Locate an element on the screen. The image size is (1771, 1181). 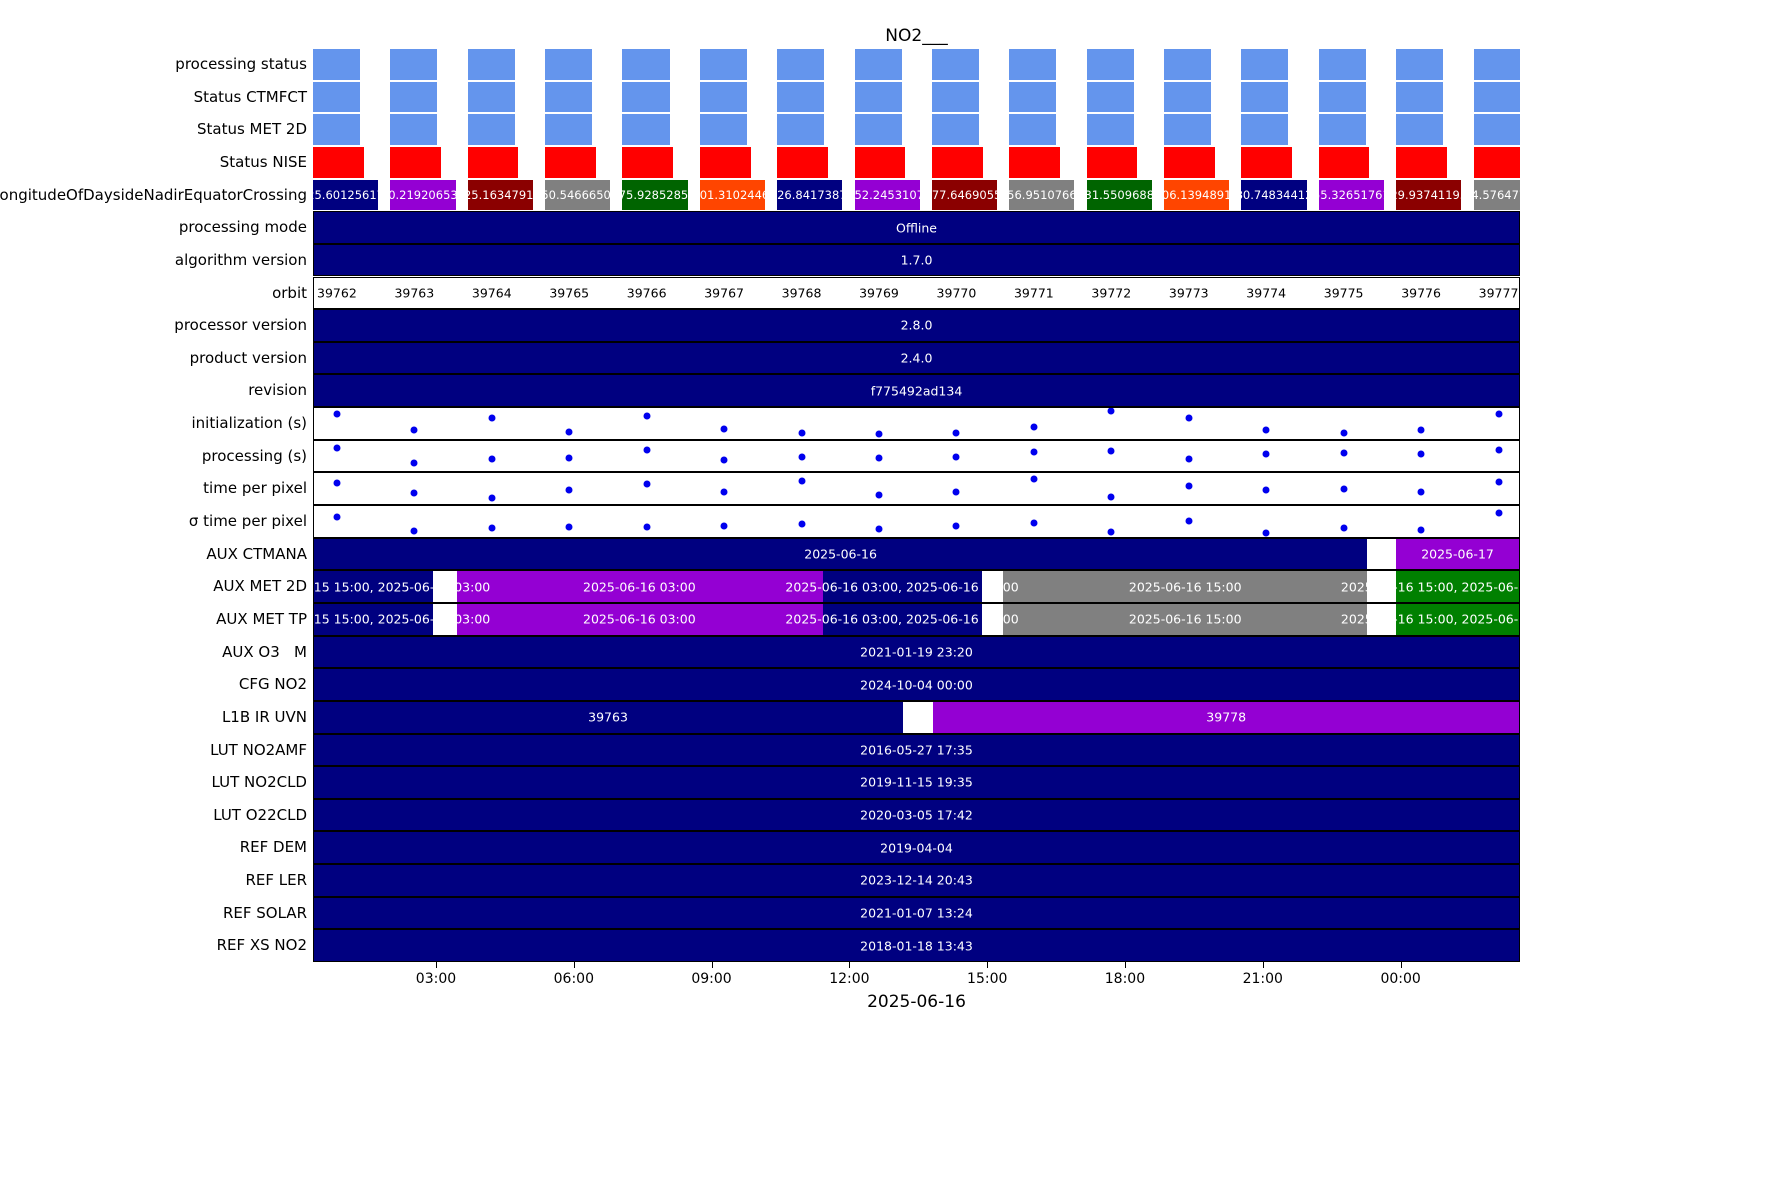
row-label-processing-mode: processing mode is located at coordinates (242, 227).